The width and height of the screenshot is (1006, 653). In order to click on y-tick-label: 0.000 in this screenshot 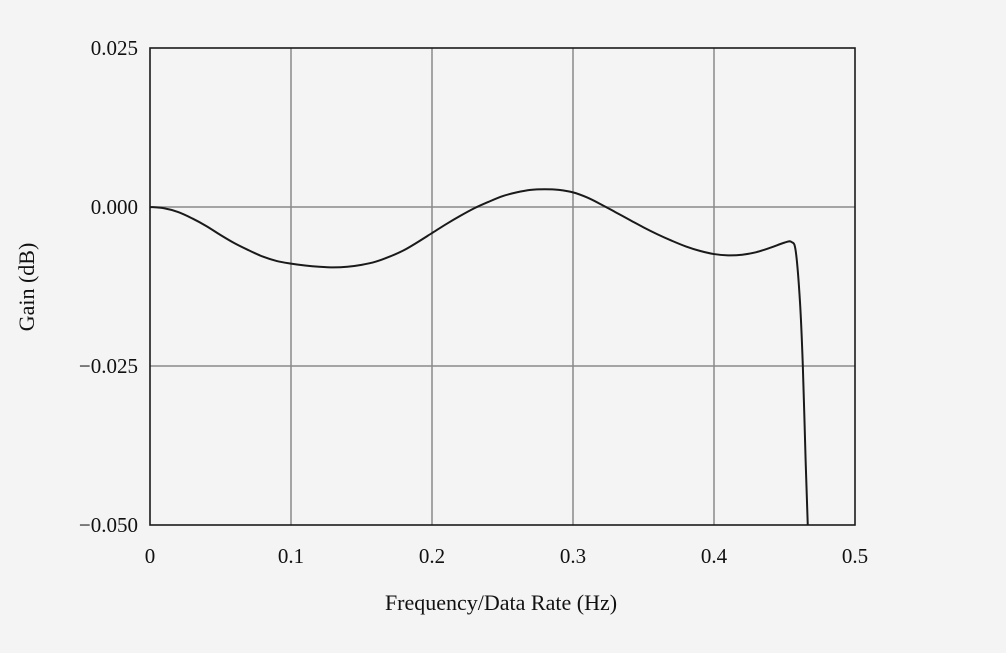, I will do `click(114, 207)`.